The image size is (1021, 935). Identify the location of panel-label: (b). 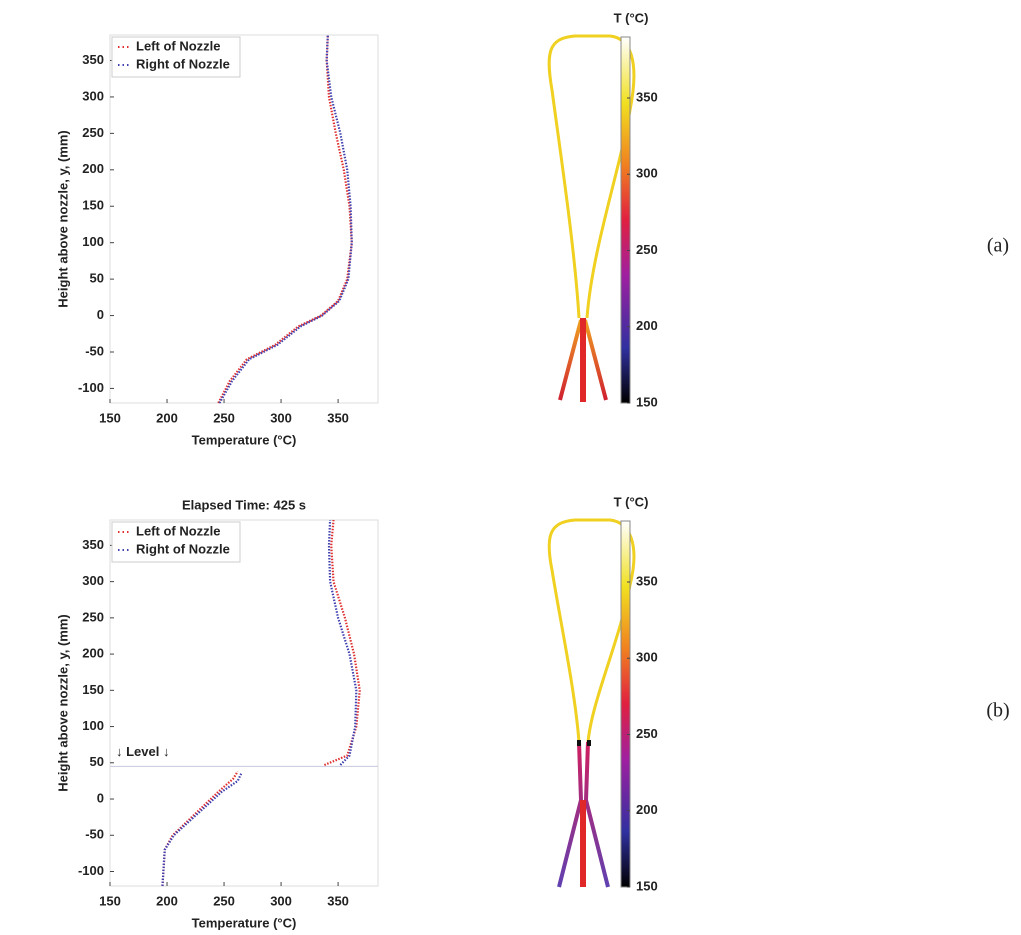
(997, 711).